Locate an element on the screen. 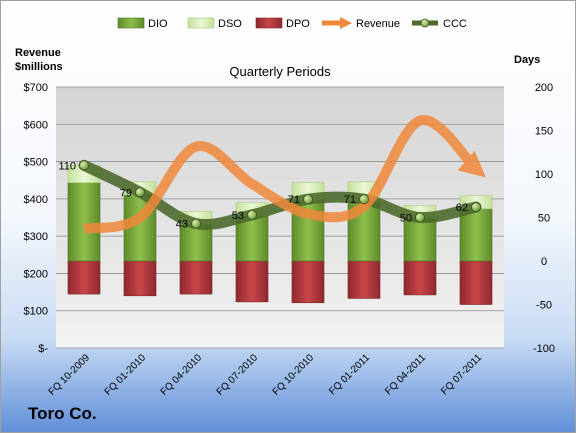 Image resolution: width=576 pixels, height=433 pixels. left-axis-label: Revenue $millions is located at coordinates (39, 60).